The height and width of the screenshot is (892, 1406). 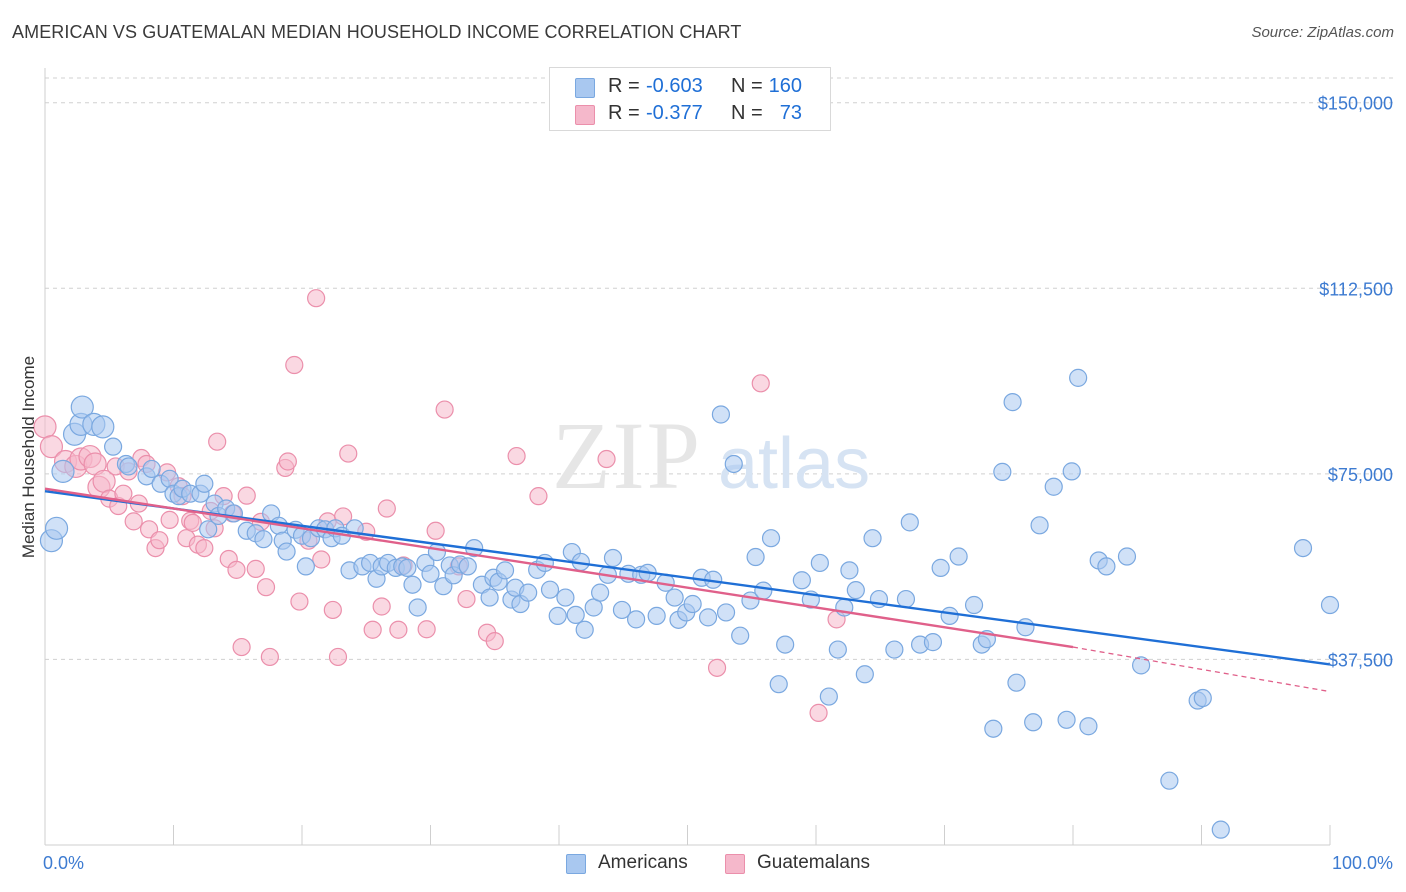 What do you see at coordinates (1362, 863) in the screenshot?
I see `x-tick-label: 100.0%` at bounding box center [1362, 863].